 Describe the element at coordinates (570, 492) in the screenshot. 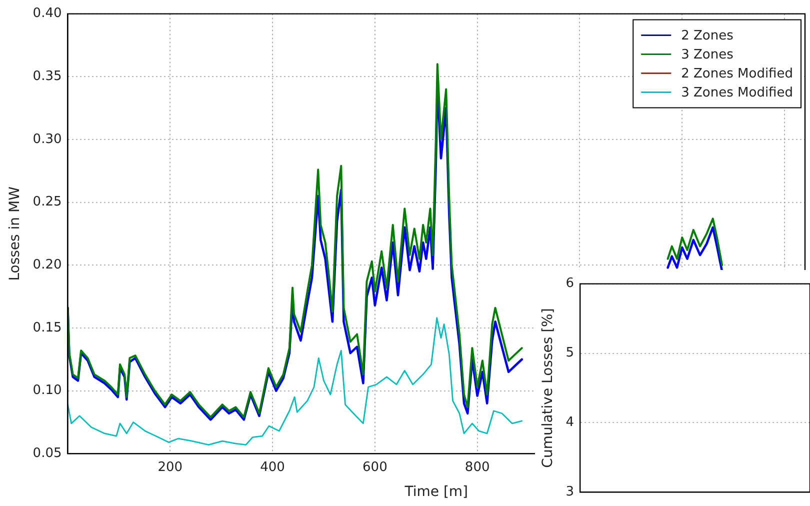

I see `y-tick-label: 3` at that location.